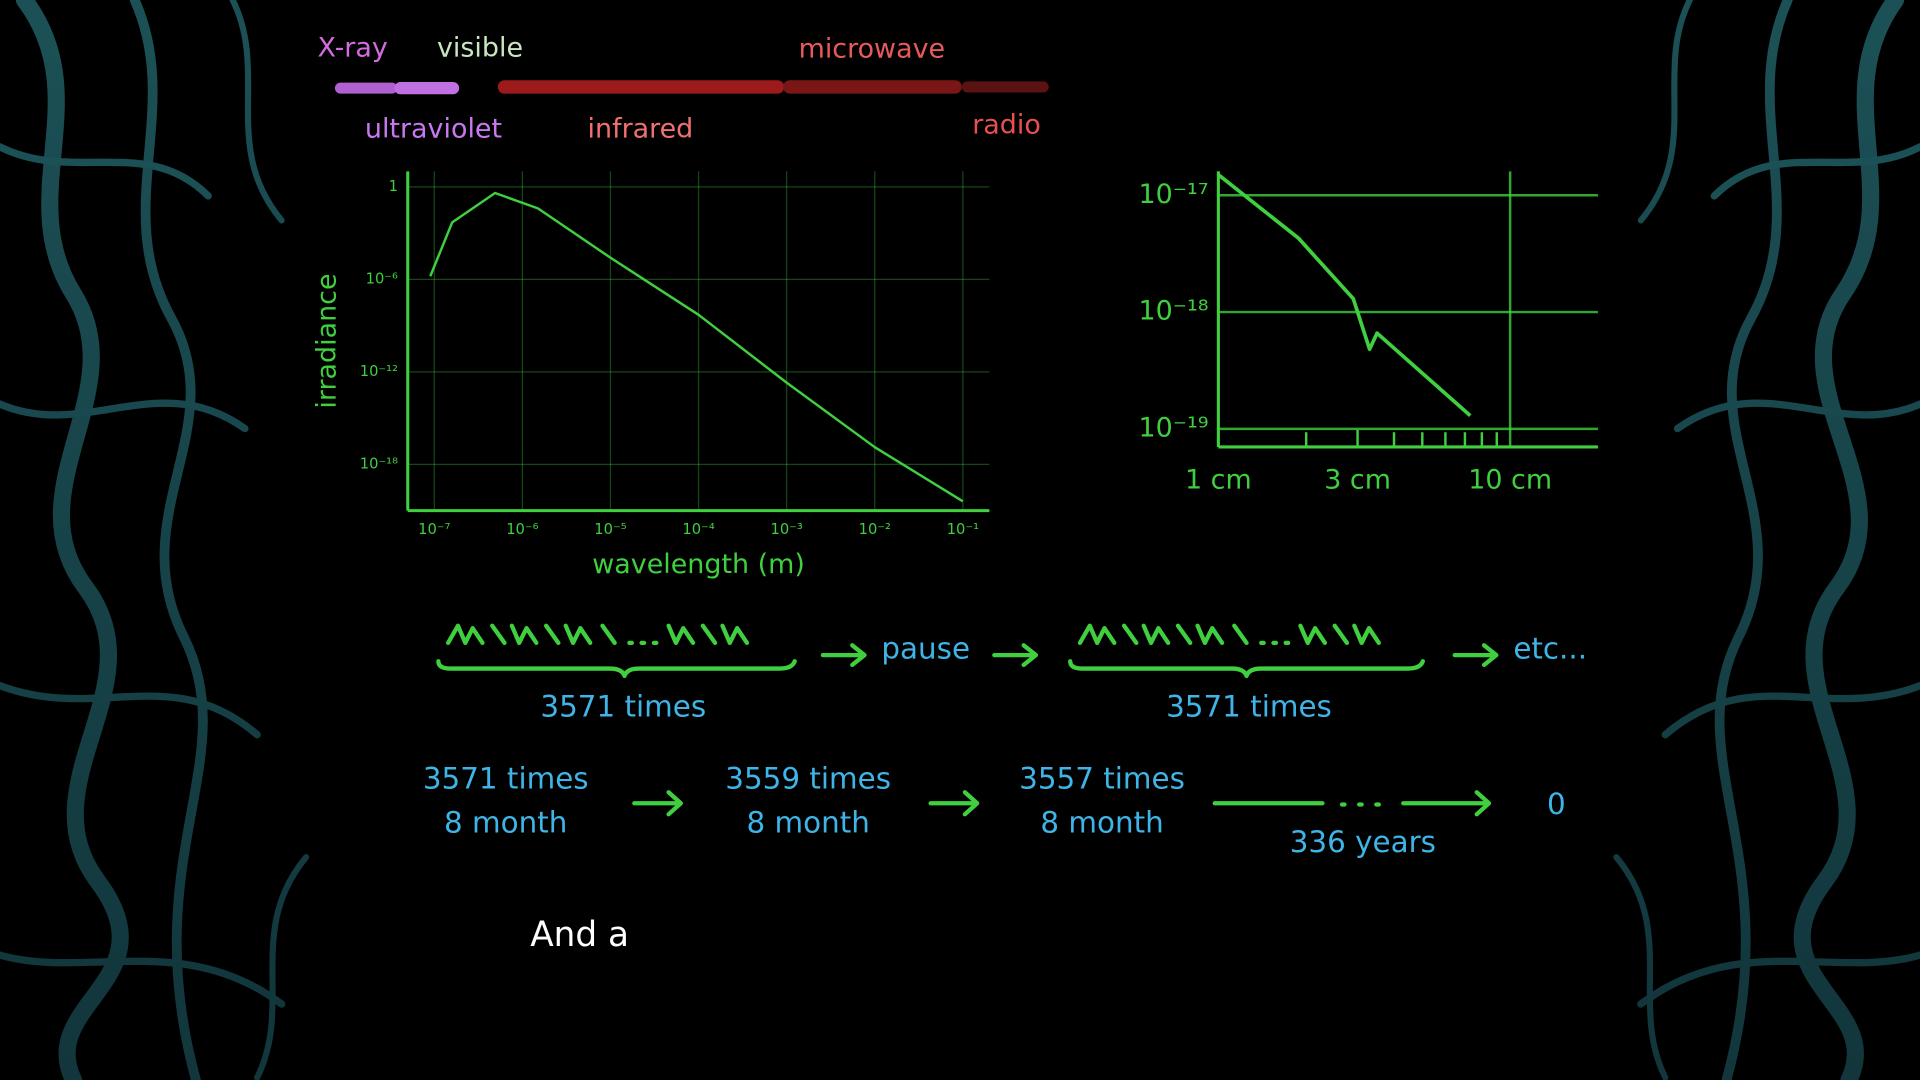  I want to click on pause-label: pause, so click(925, 649).